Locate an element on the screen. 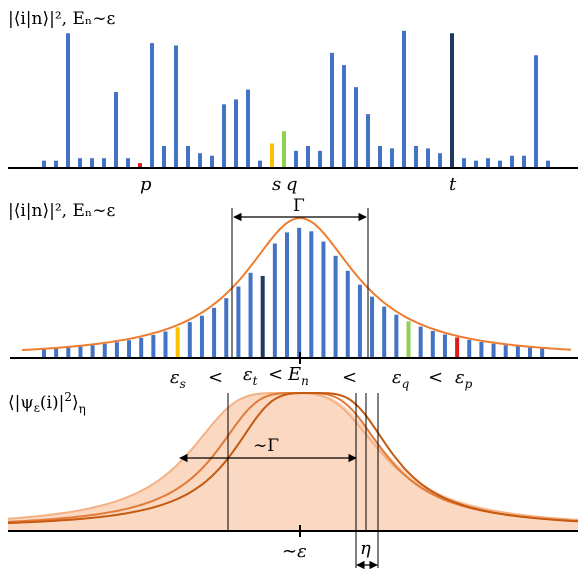 This screenshot has height=570, width=581. panel1-title: |⟨i|n⟩|², Eₙ∼ε is located at coordinates (61, 19).